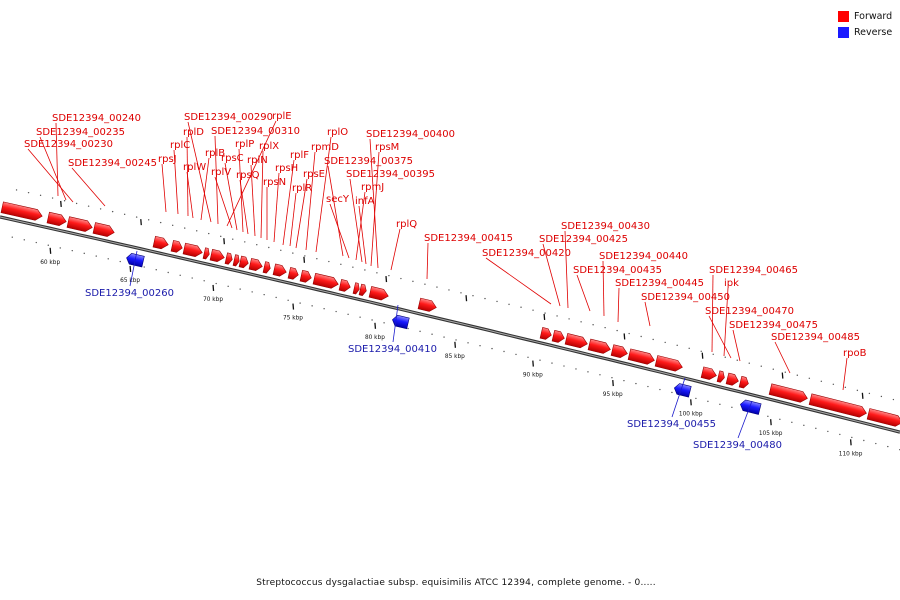 This screenshot has height=600, width=900. Describe the element at coordinates (855, 353) in the screenshot. I see `forward-gene-label: rpoB` at that location.